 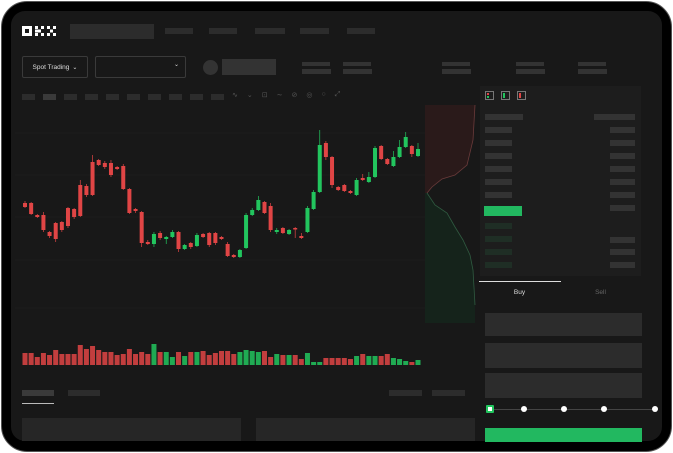 What do you see at coordinates (55, 67) in the screenshot?
I see `market-type-selector: Spot Trading ⌄` at bounding box center [55, 67].